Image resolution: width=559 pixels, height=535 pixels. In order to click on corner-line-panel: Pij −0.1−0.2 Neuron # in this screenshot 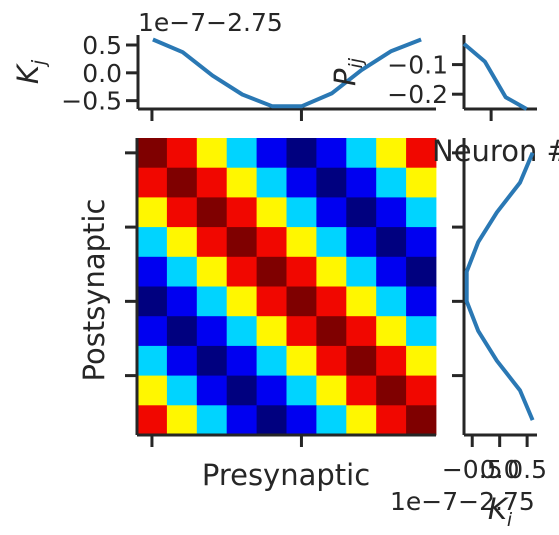, I will do `click(443, 101)`.